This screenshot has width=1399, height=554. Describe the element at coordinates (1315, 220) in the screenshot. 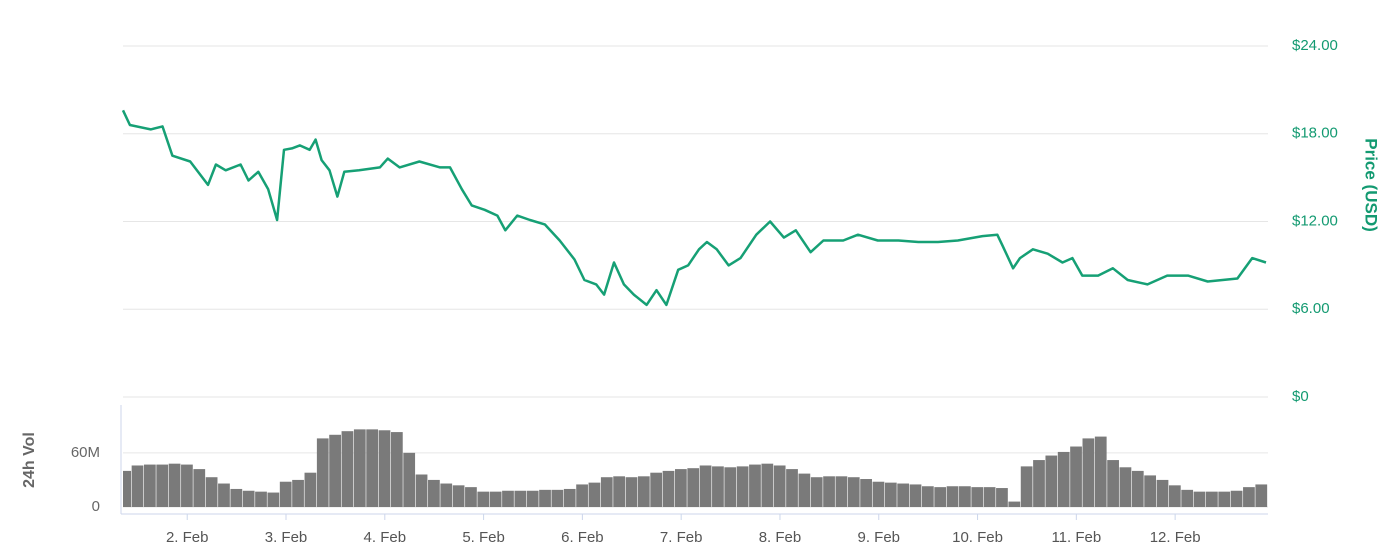

I see `y-tick-label: $12.00` at that location.